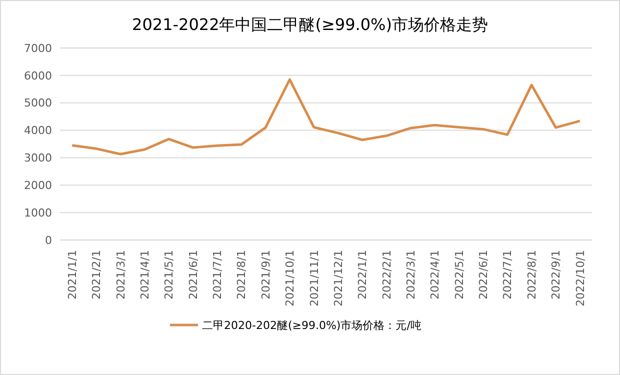  I want to click on x-tick-label: 2021/5/1, so click(169, 275).